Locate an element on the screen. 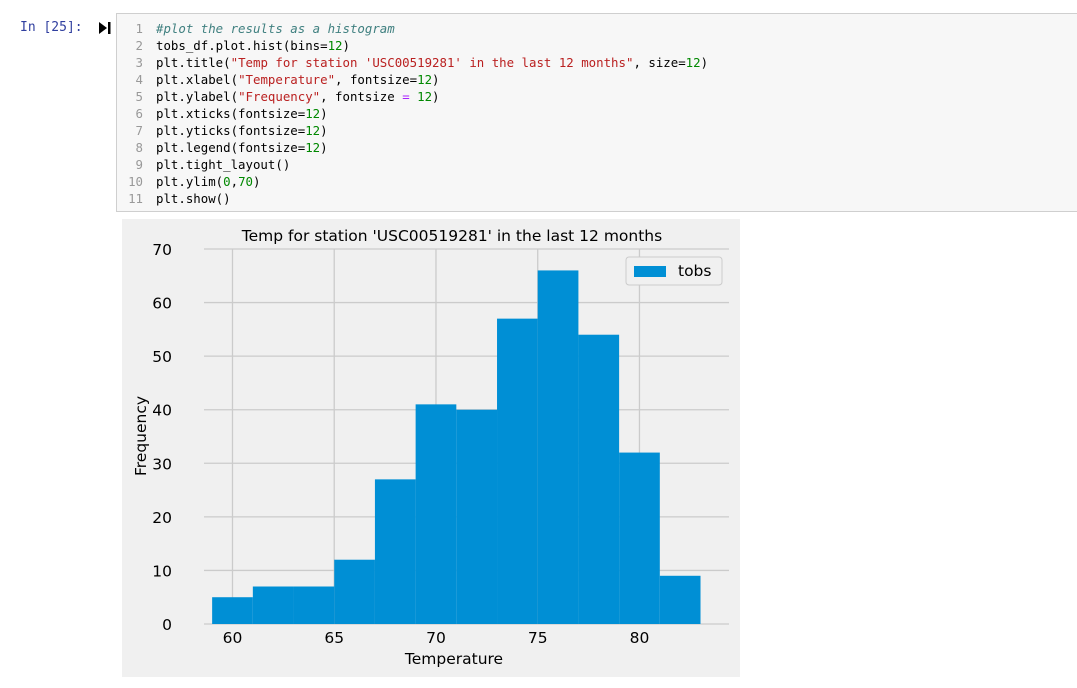 This screenshot has width=1077, height=688. y-tick-label: 70 is located at coordinates (162, 250).